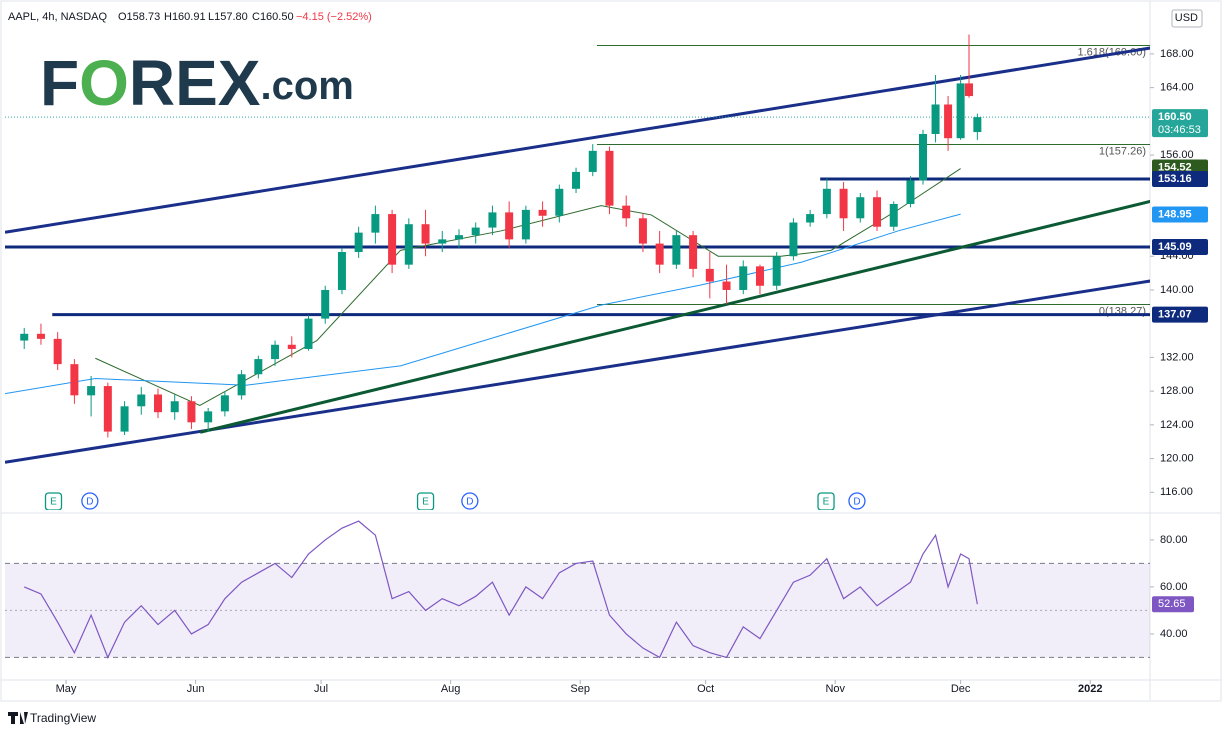 The image size is (1232, 736). What do you see at coordinates (57, 17) in the screenshot?
I see `header-item: AAPL, 4h, NASDAQ` at bounding box center [57, 17].